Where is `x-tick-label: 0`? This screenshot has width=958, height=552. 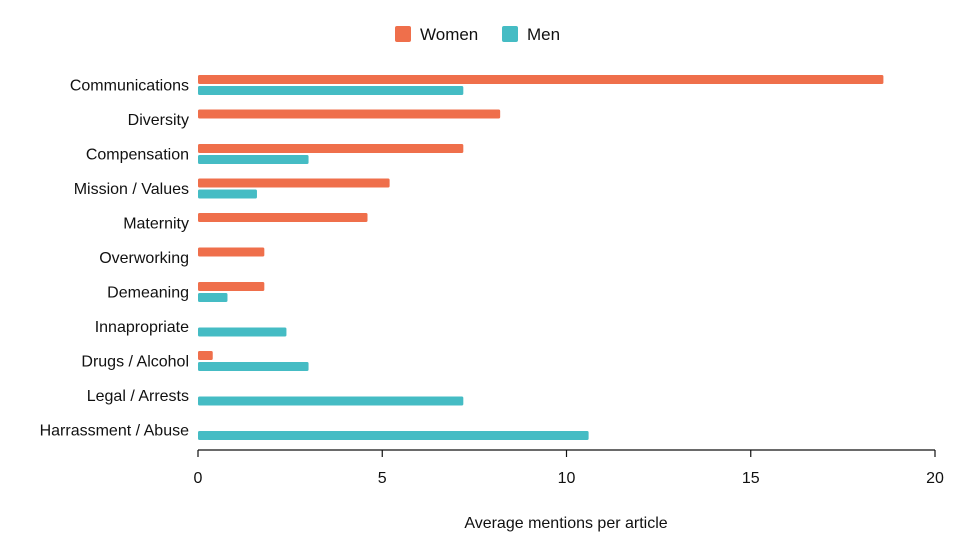 x-tick-label: 0 is located at coordinates (198, 478).